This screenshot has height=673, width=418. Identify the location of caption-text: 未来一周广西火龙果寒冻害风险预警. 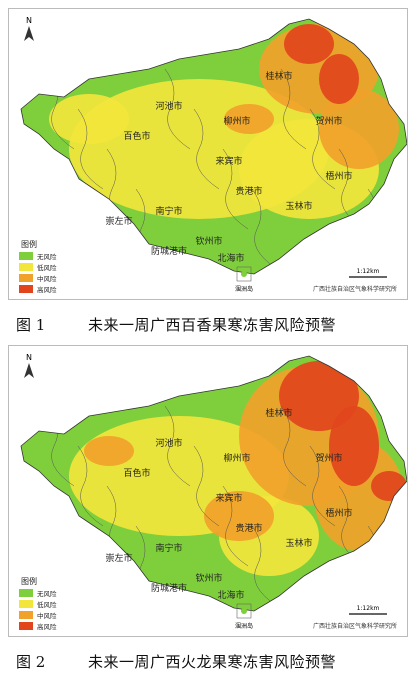
(212, 662).